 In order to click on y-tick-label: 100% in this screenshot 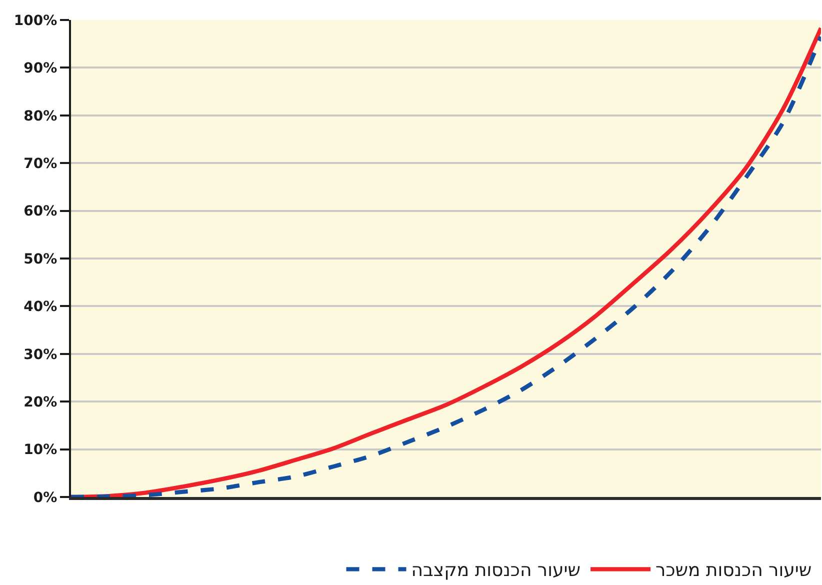, I will do `click(36, 20)`.